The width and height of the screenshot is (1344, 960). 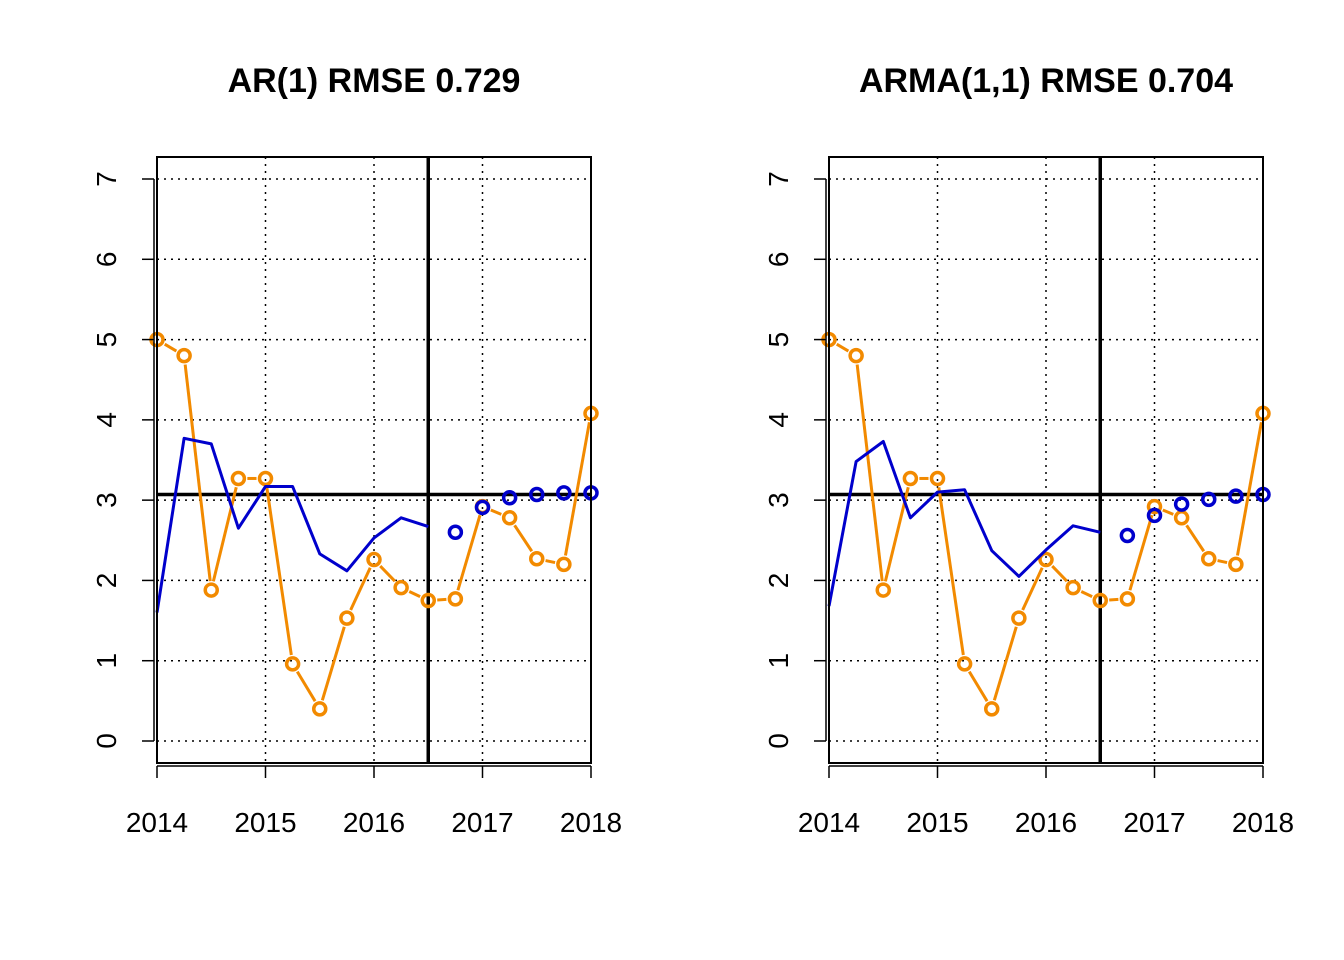 What do you see at coordinates (778, 500) in the screenshot?
I see `y-tick-label: 3` at bounding box center [778, 500].